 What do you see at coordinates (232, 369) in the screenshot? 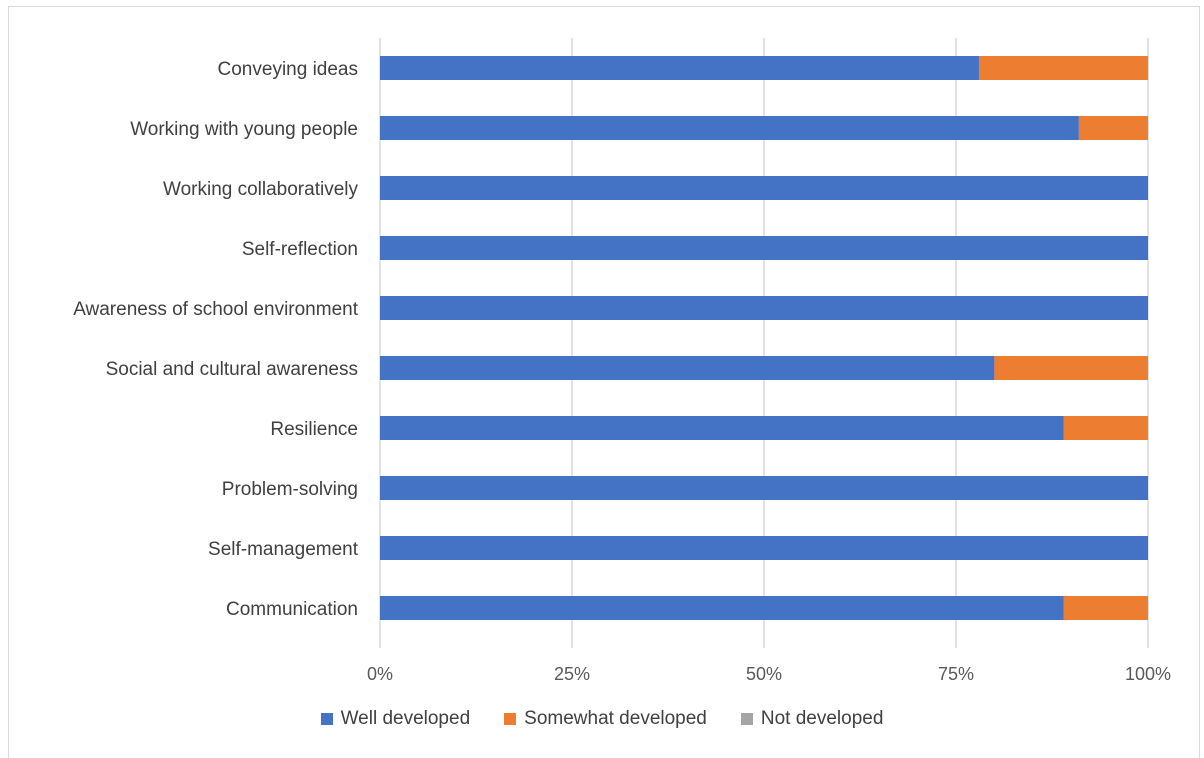
I see `category-label: Social and cultural awareness` at bounding box center [232, 369].